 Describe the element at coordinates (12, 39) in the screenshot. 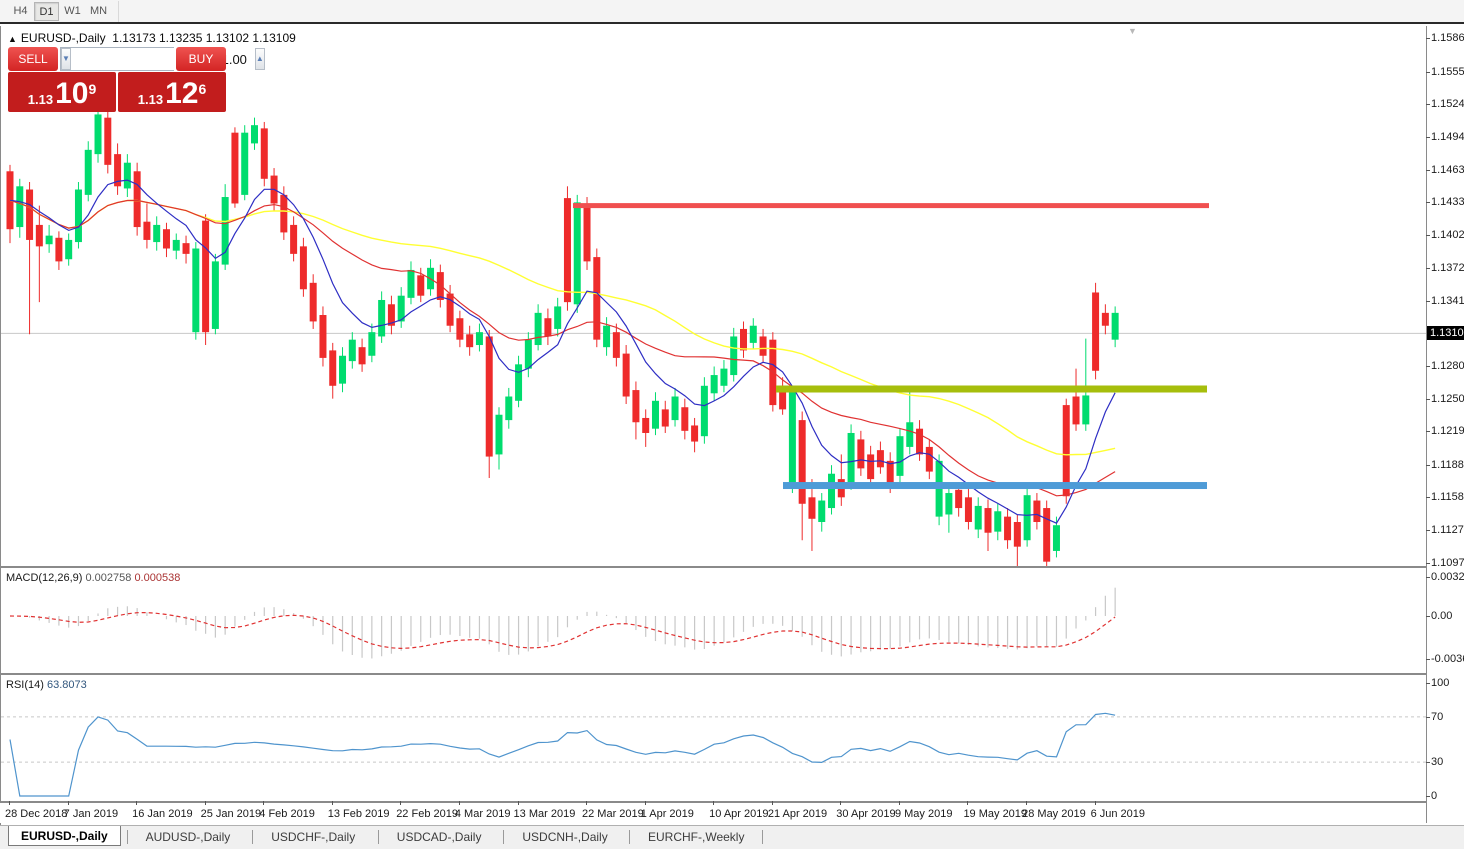

I see `collapse-icon: ▲` at that location.